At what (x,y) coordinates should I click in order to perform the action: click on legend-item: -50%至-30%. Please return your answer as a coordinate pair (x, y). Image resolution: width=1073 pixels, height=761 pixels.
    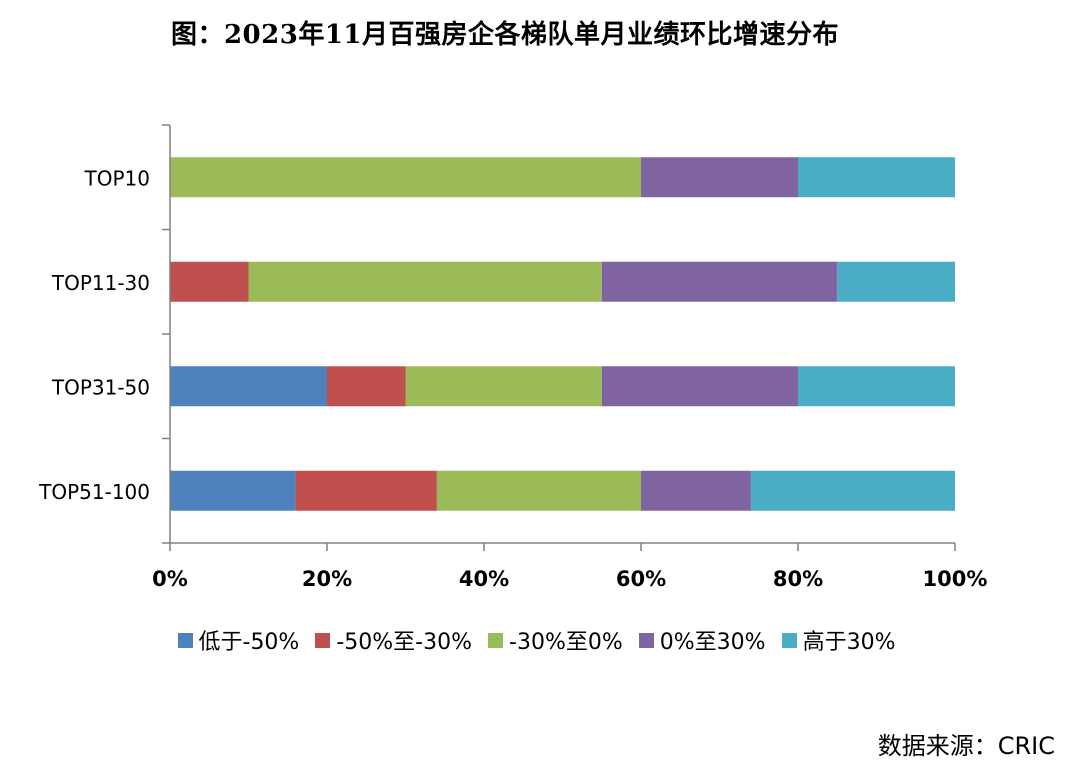
    Looking at the image, I should click on (393, 640).